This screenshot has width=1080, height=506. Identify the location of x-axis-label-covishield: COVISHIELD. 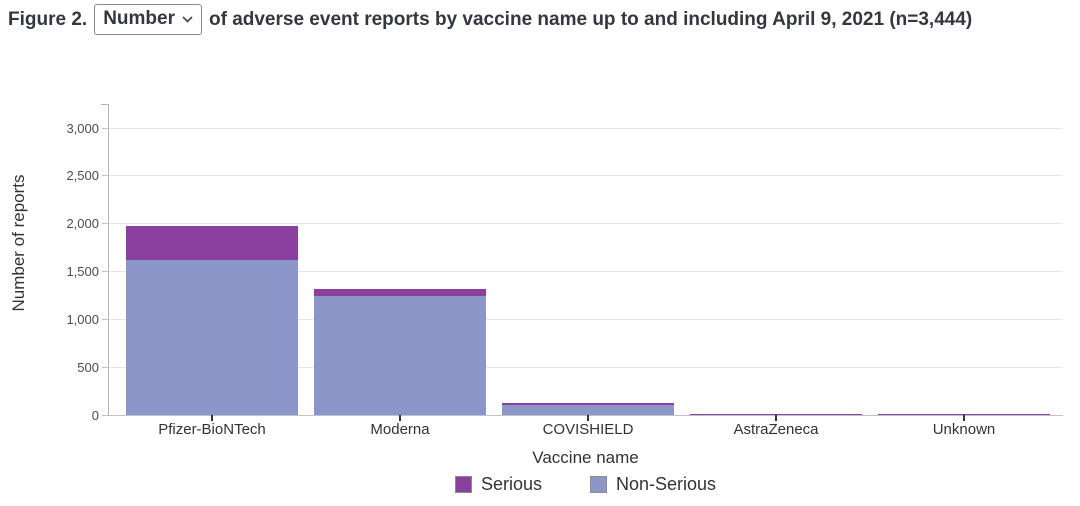
(588, 429).